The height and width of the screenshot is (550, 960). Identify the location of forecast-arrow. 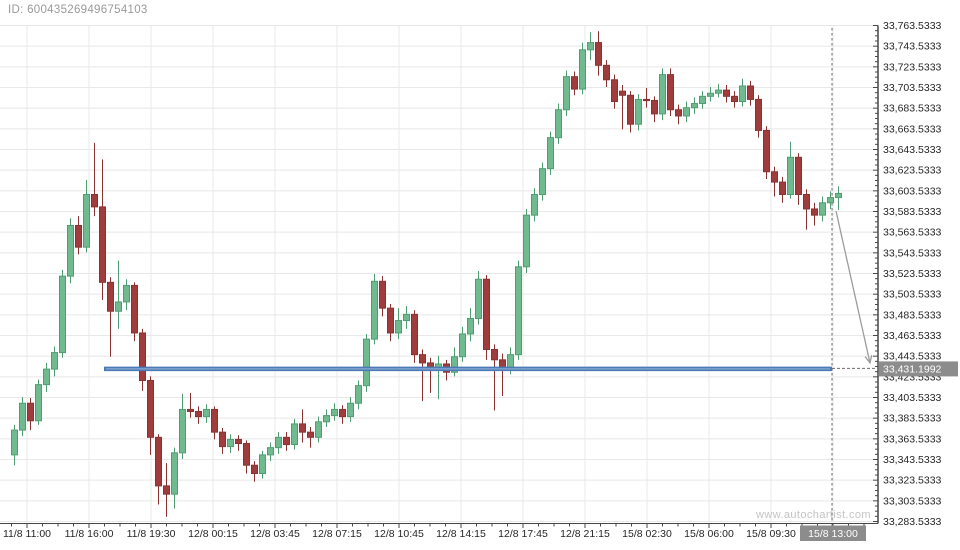
(854, 287).